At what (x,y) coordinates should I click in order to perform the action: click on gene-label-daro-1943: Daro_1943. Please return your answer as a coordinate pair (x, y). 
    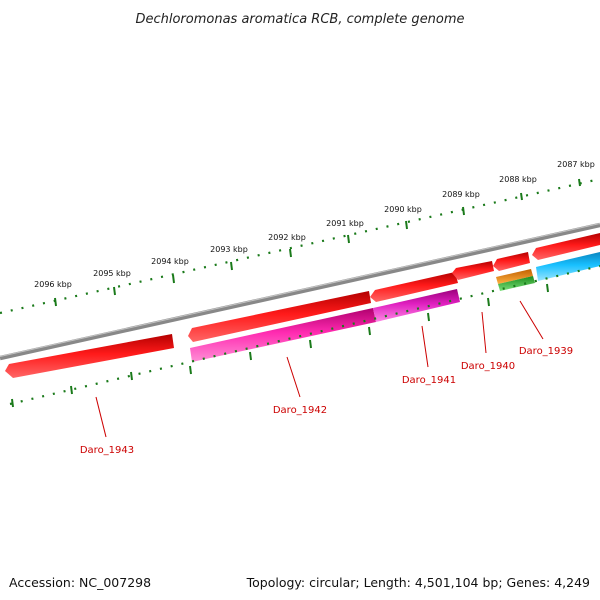
    Looking at the image, I should click on (107, 450).